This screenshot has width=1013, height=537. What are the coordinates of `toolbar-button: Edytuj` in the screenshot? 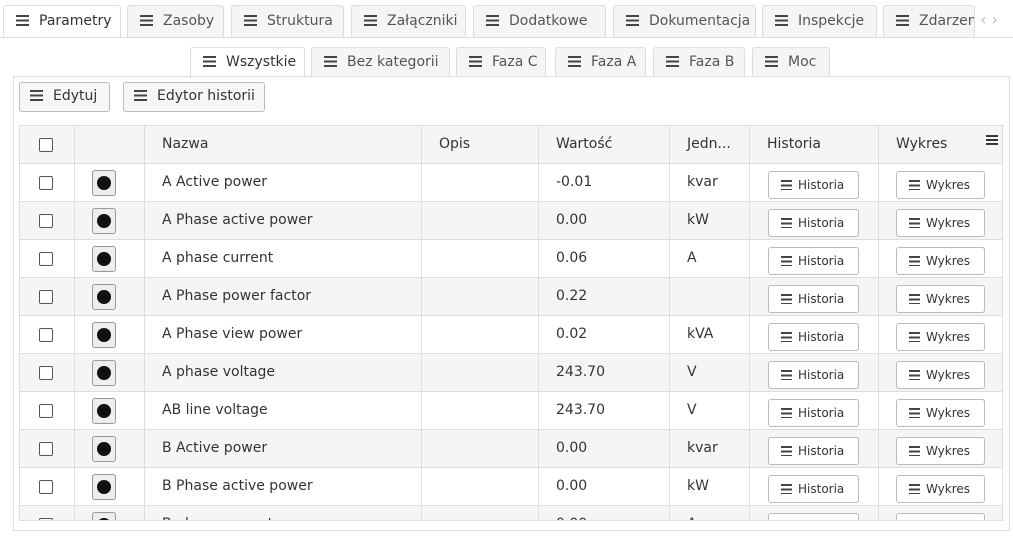 It's located at (64, 97).